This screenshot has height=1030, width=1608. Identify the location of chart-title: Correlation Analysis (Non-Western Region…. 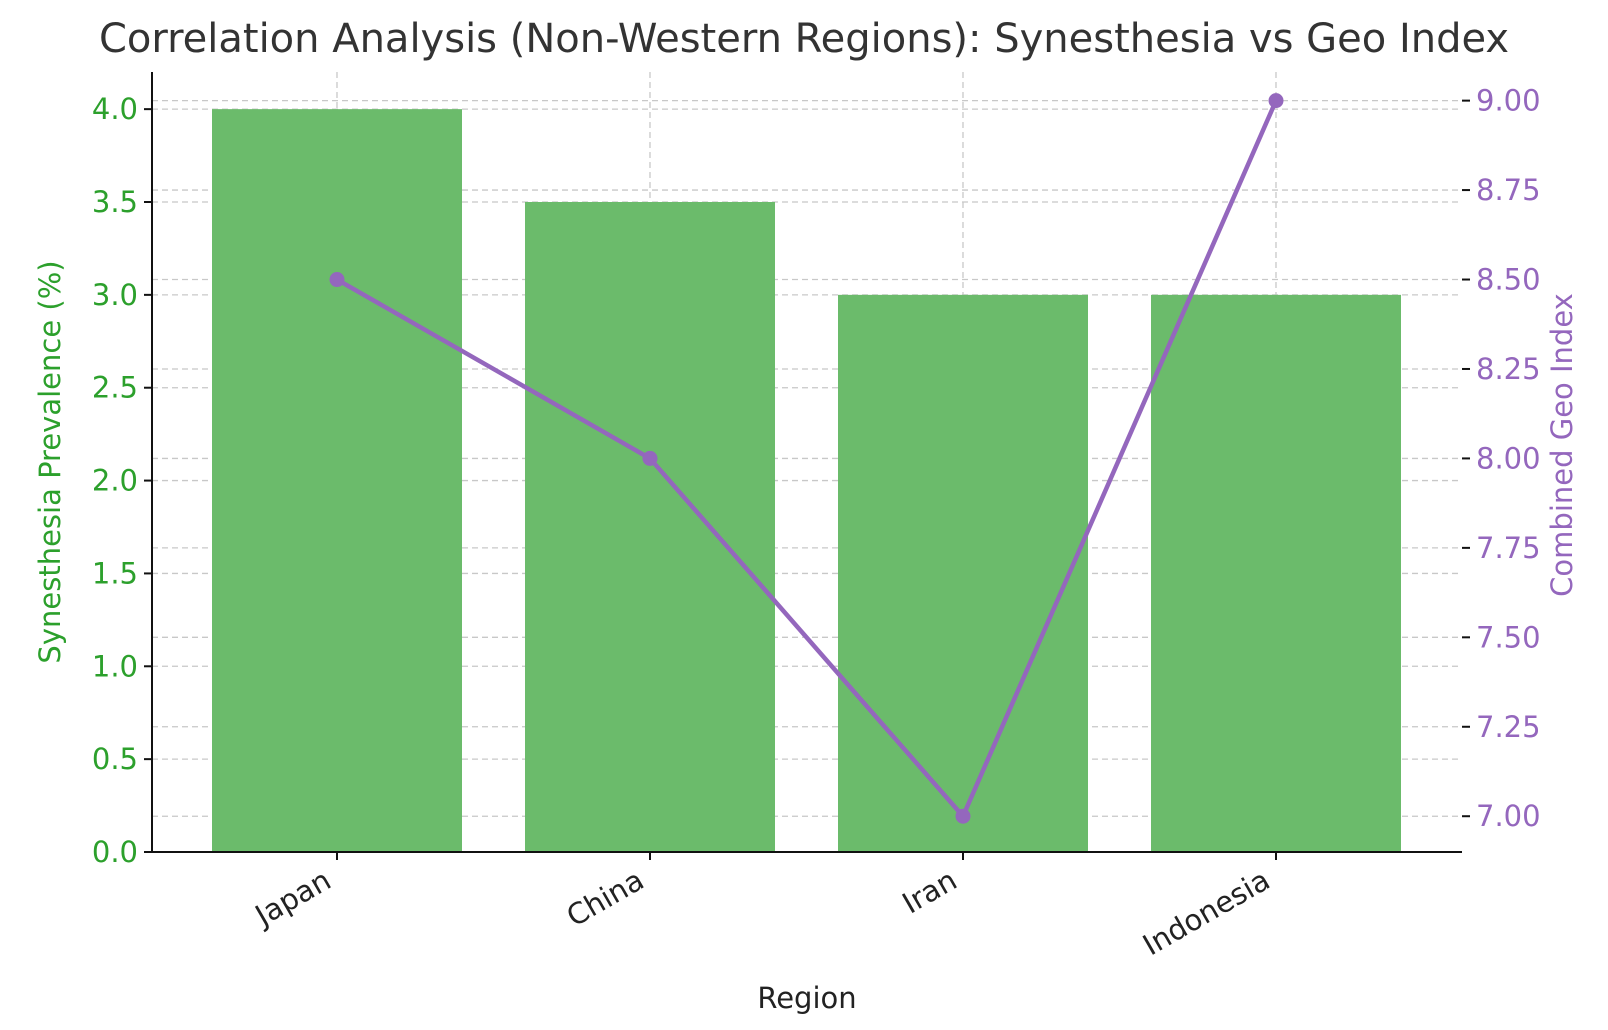
(804, 39).